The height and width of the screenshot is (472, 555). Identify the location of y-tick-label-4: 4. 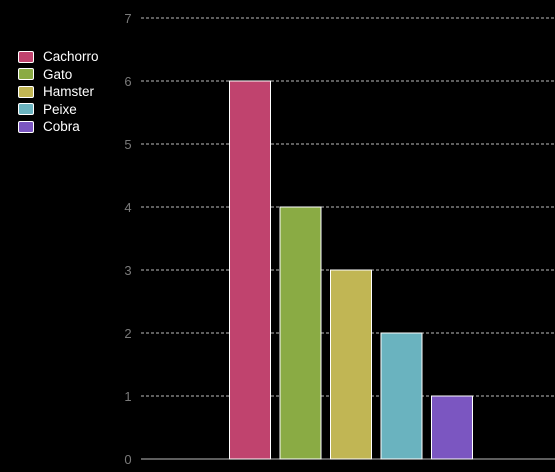
(127, 207).